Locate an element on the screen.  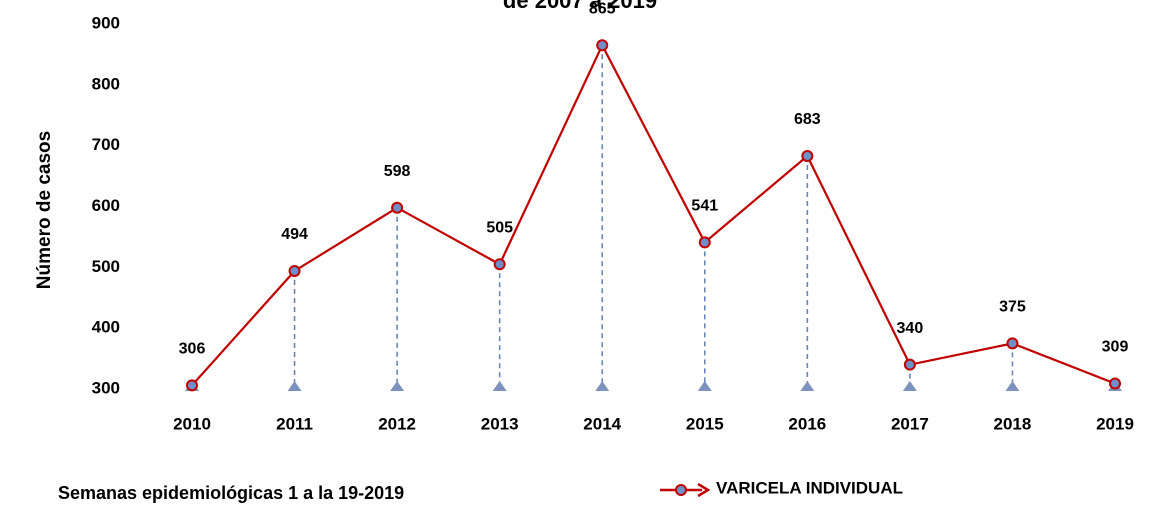
legend-label: VARICELA INDIVIDUAL is located at coordinates (809, 487).